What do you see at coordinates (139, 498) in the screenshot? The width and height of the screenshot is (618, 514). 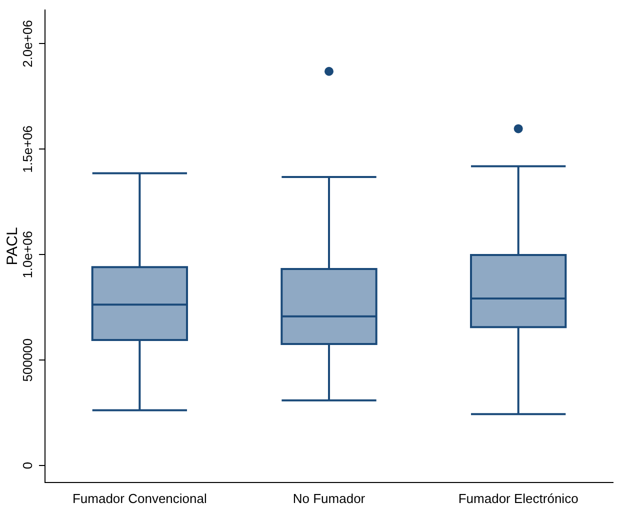 I see `x-tick-label: Fumador Convencional` at bounding box center [139, 498].